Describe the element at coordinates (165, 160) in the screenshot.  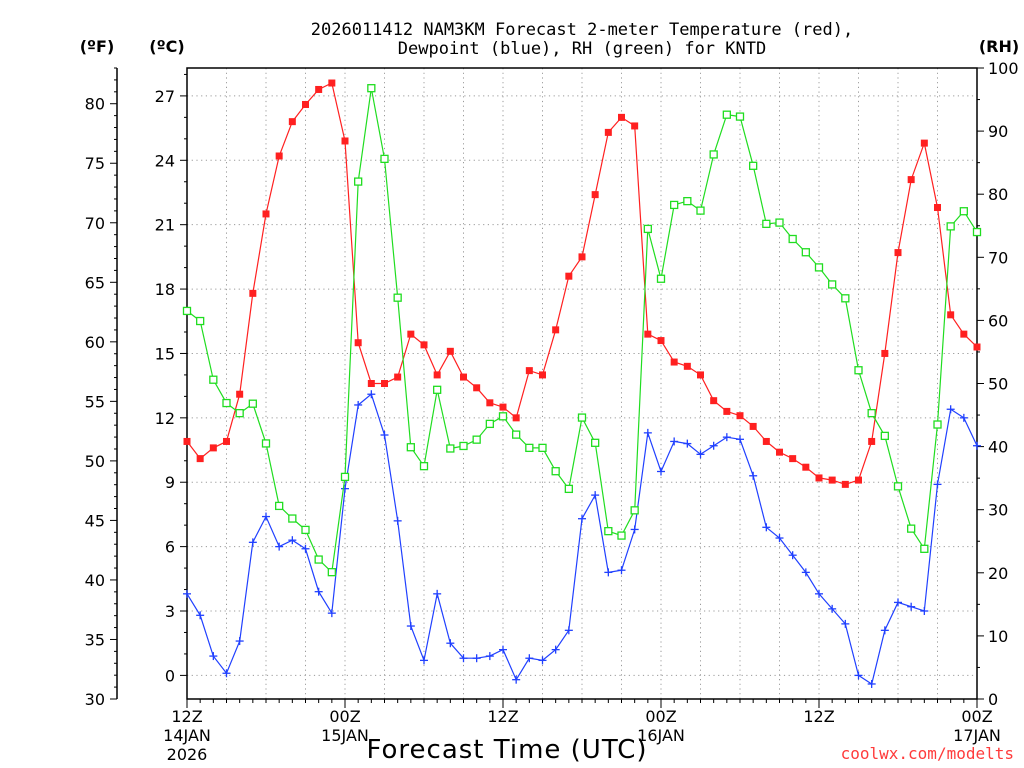
I see `celsius-tick-label: 24` at that location.